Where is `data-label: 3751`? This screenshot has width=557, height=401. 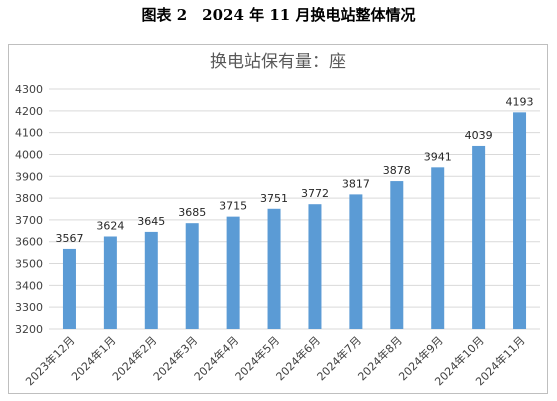 data-label: 3751 is located at coordinates (274, 198).